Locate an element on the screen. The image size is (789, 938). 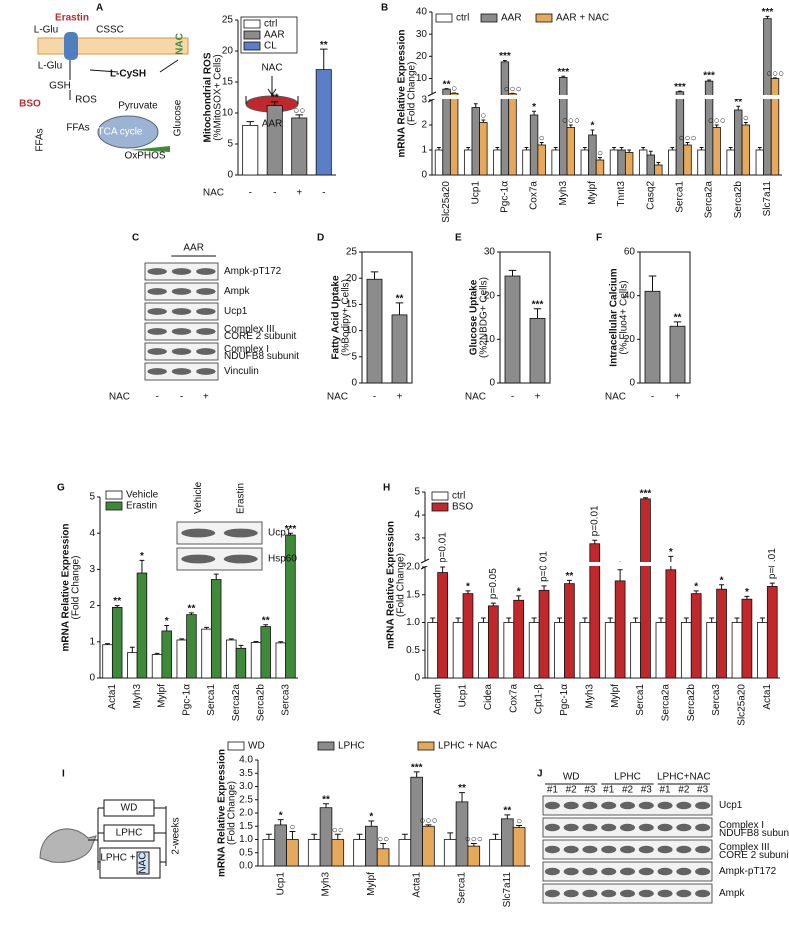
x-tick-label: Serca2a is located at coordinates (236, 703).